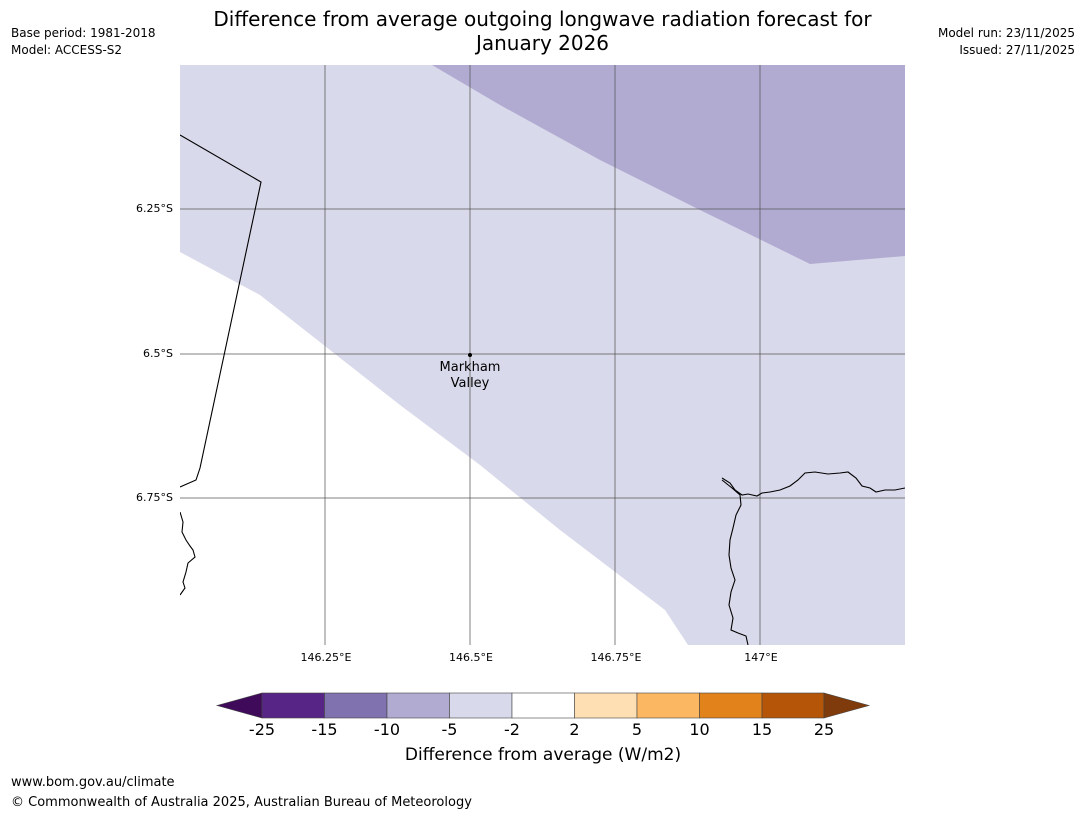  What do you see at coordinates (543, 755) in the screenshot?
I see `colorbar-title: Difference from average (W/m2)` at bounding box center [543, 755].